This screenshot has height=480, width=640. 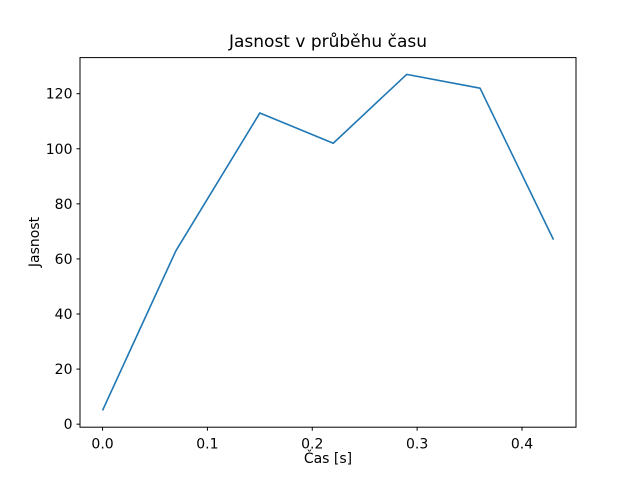 What do you see at coordinates (328, 459) in the screenshot?
I see `x-axis-label: Čas [s]` at bounding box center [328, 459].